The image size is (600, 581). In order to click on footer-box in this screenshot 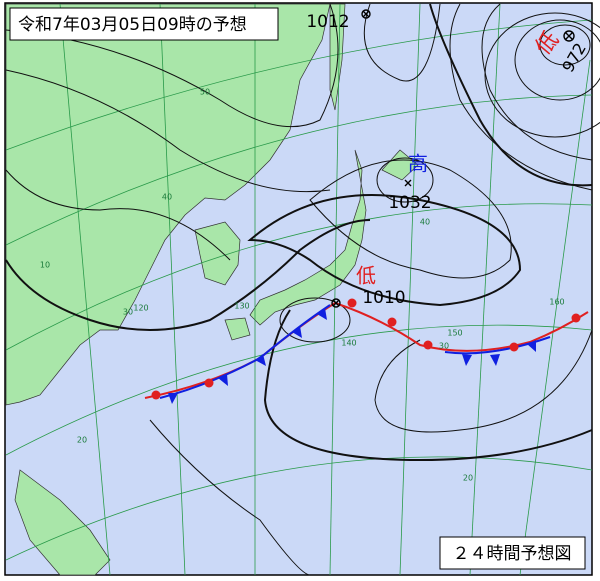, I will do `click(512, 553)`.